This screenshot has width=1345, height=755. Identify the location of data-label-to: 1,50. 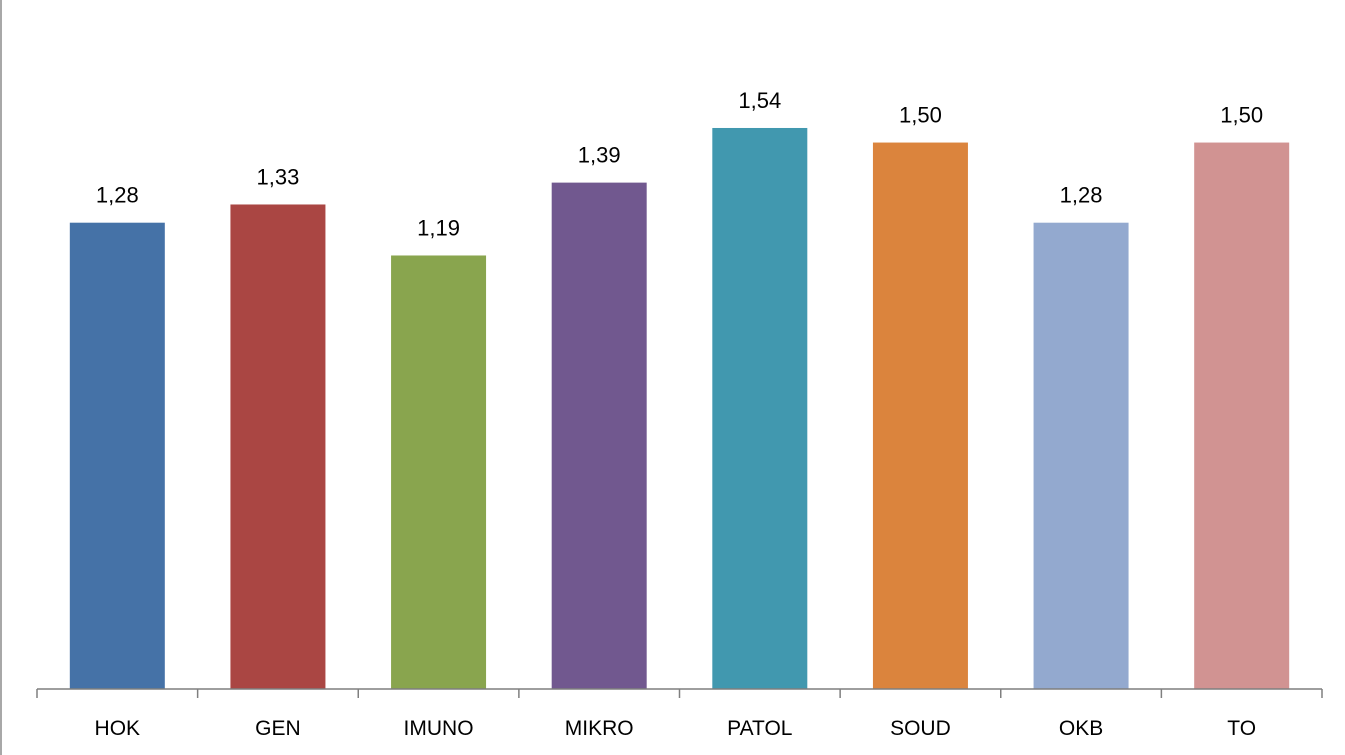
(1241, 115).